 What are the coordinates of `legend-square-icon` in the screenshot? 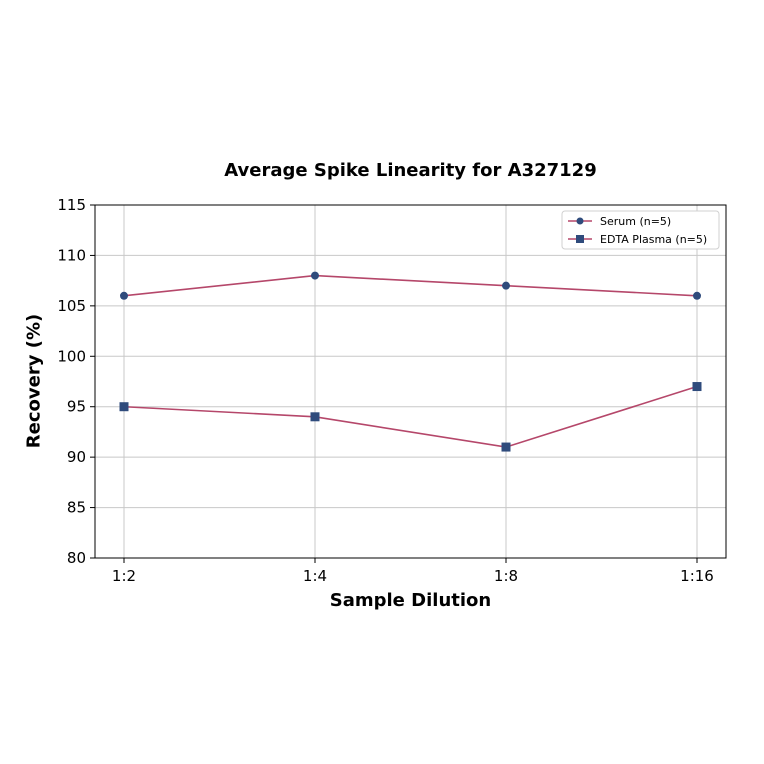 It's located at (580, 239).